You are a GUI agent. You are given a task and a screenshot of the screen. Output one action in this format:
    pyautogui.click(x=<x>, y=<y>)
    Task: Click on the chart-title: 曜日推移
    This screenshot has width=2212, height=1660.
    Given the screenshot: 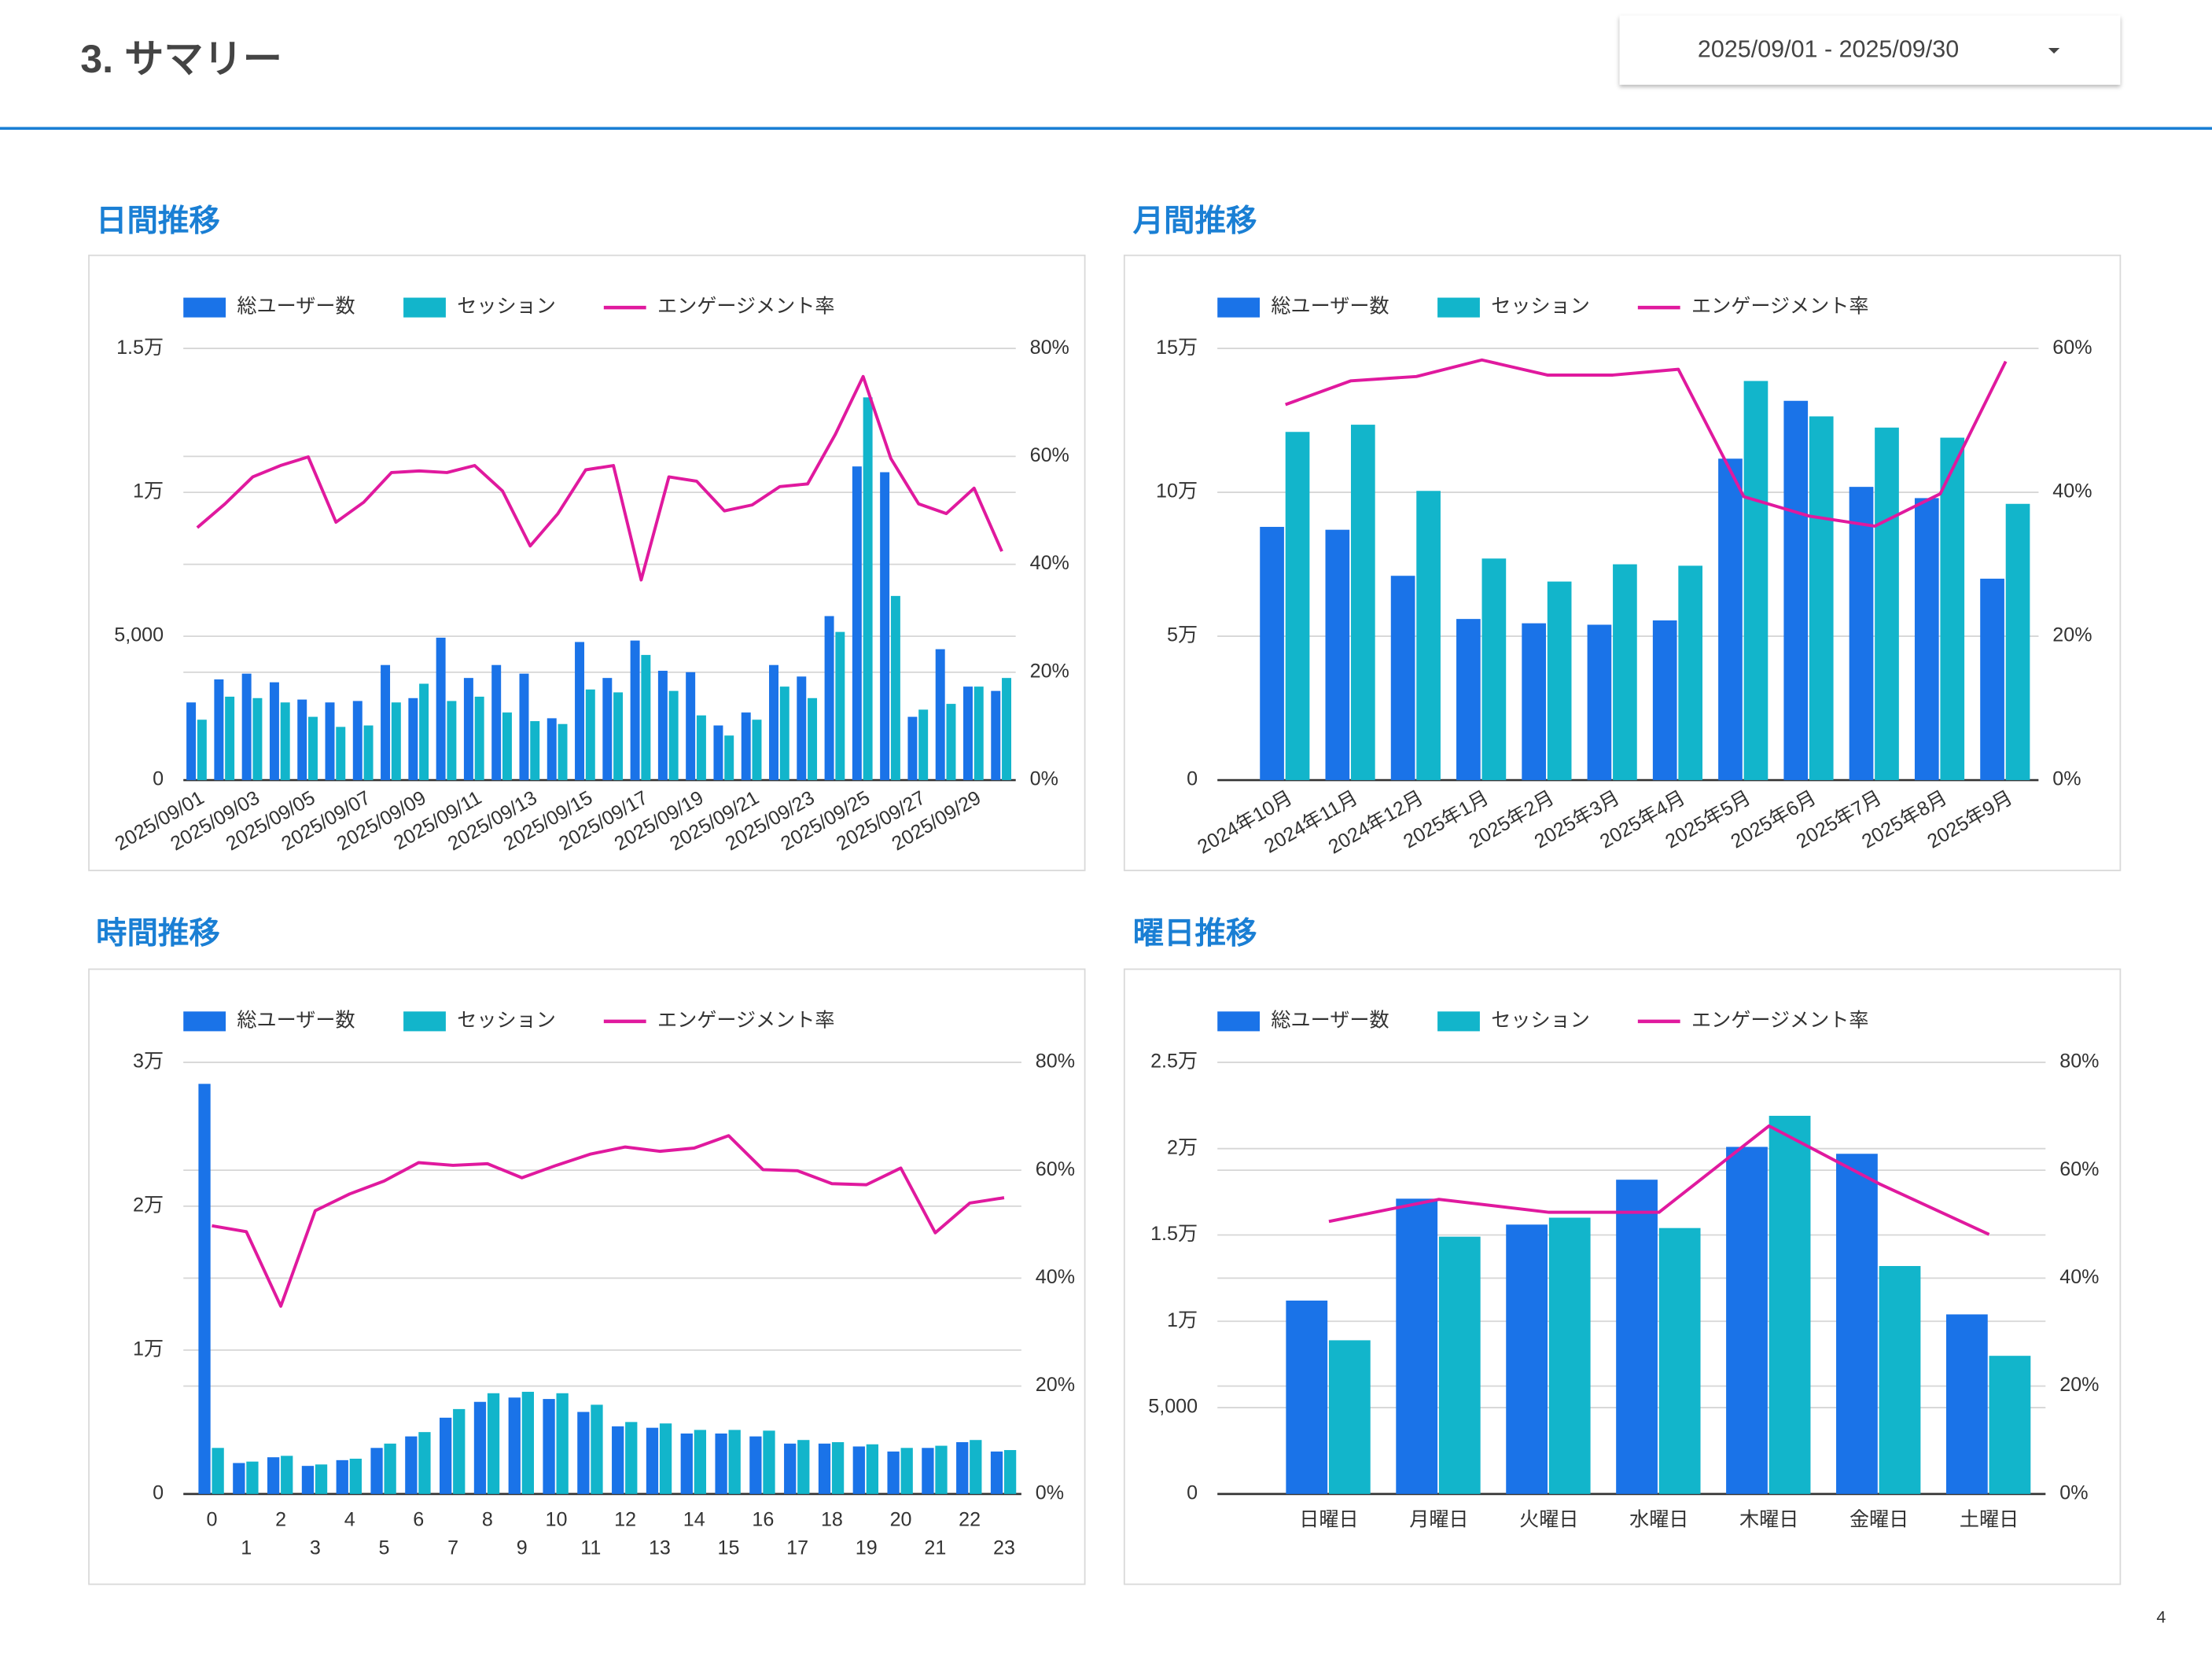 What is the action you would take?
    pyautogui.click(x=1195, y=933)
    